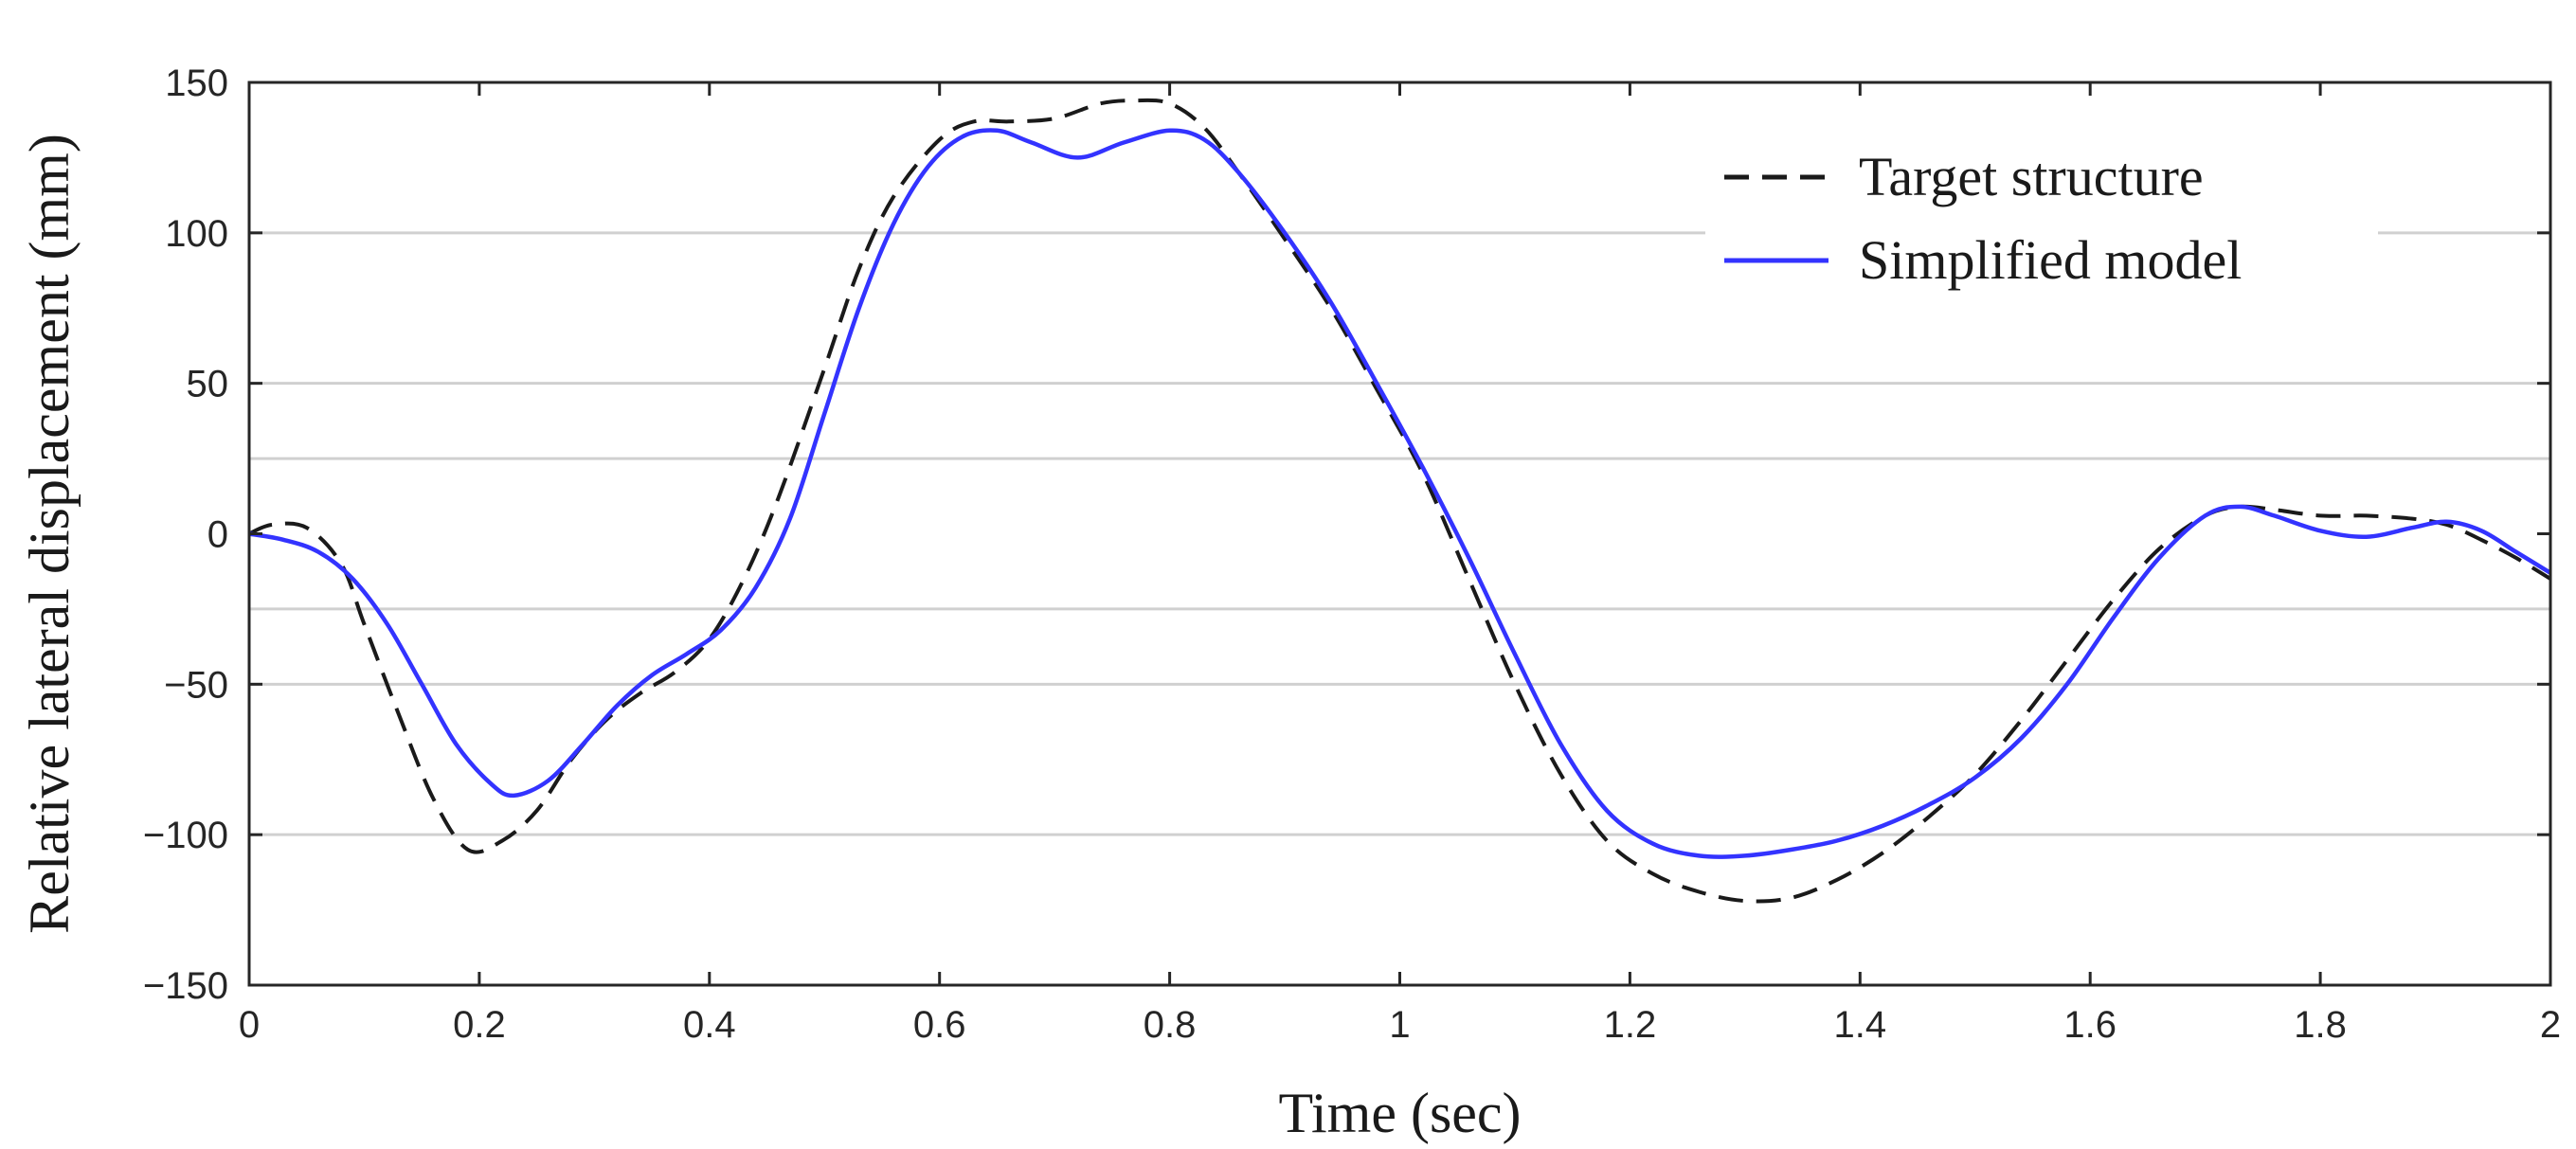  Describe the element at coordinates (2090, 1025) in the screenshot. I see `x-tick-label: 1.6` at that location.